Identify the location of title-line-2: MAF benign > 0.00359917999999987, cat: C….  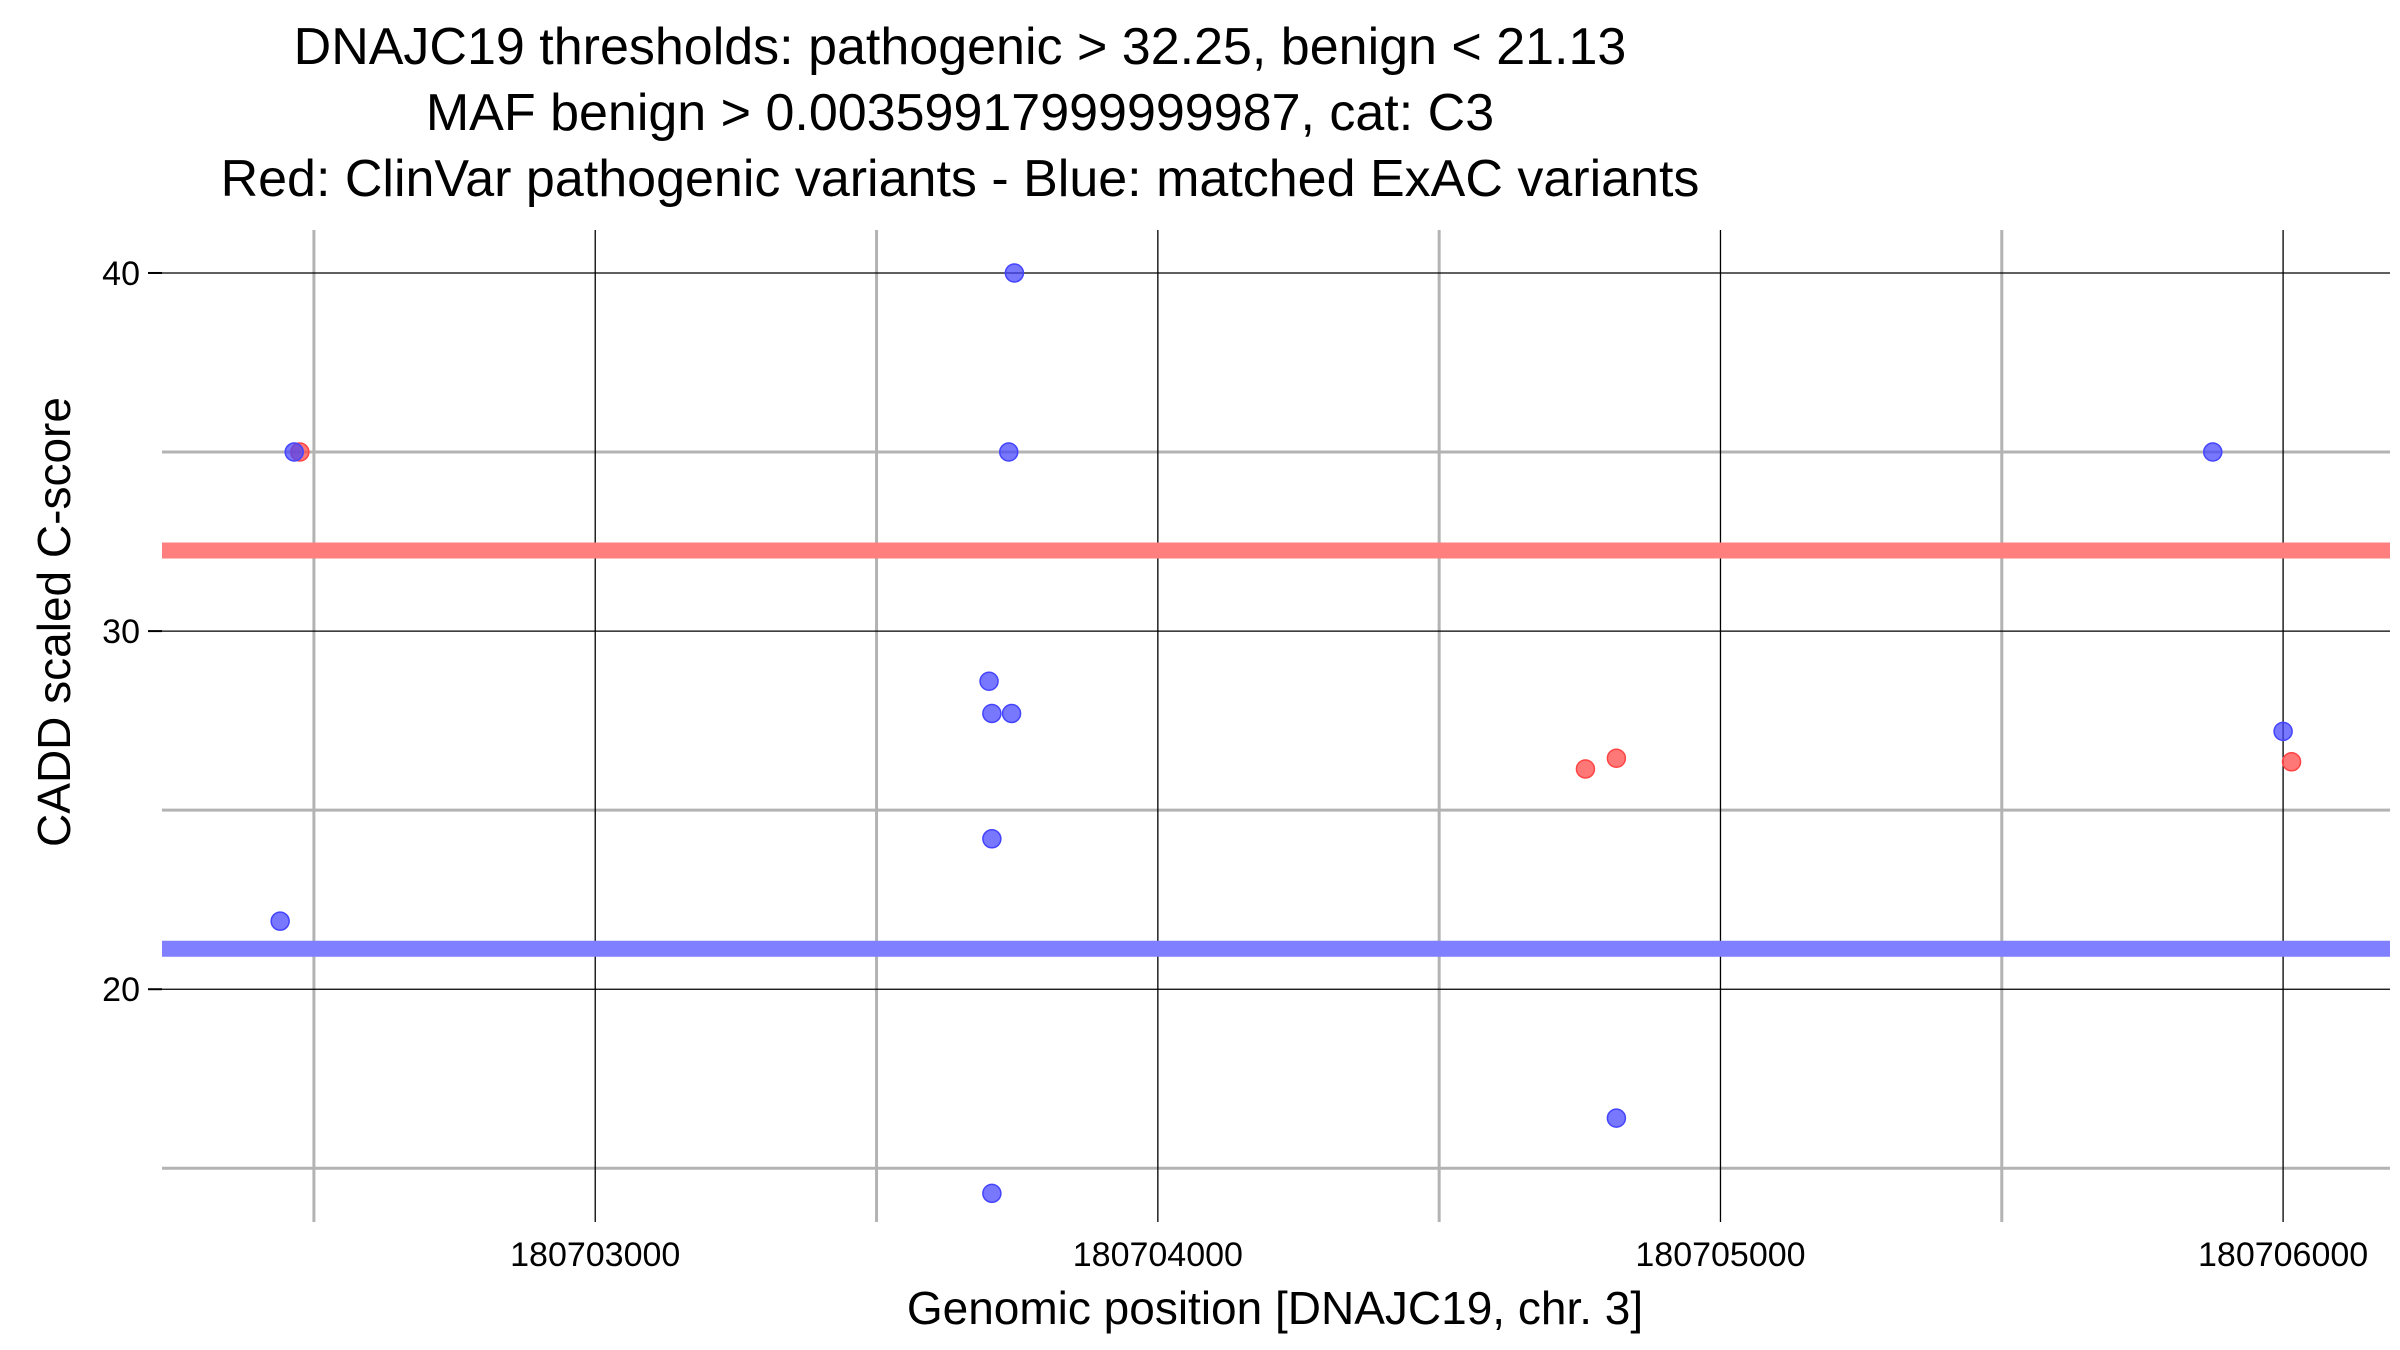
(960, 113).